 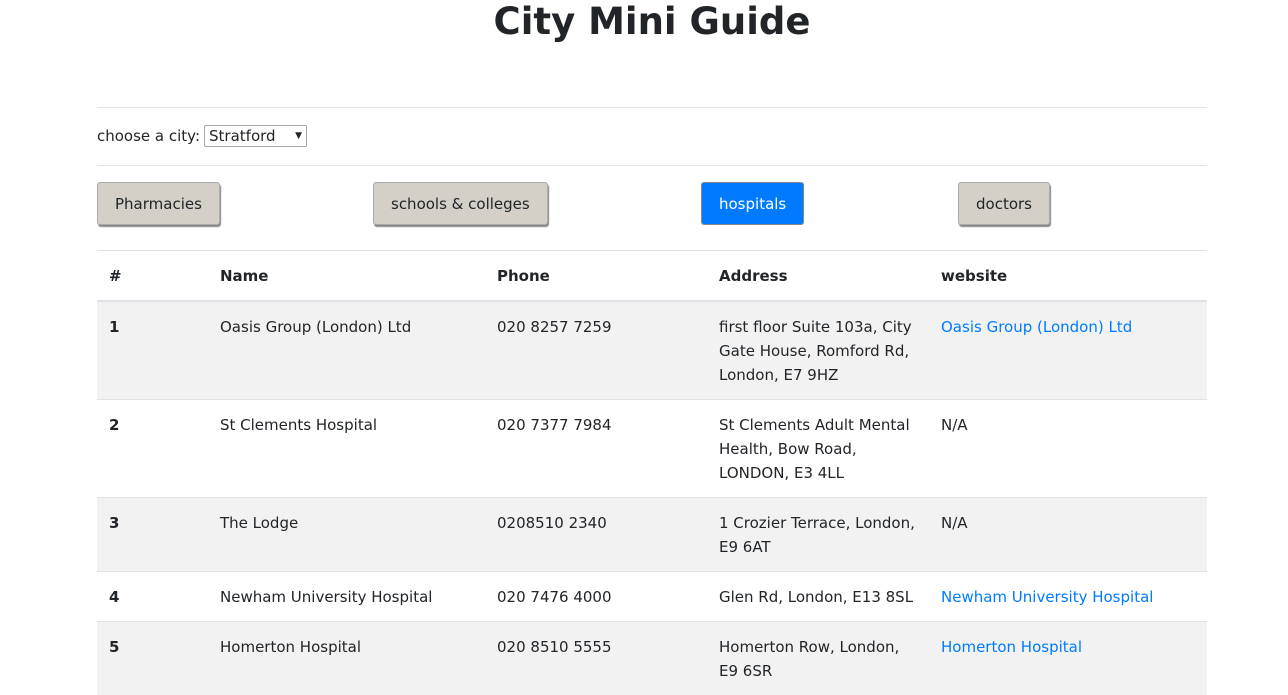 I want to click on row-name: St Clements Hospital, so click(x=346, y=449).